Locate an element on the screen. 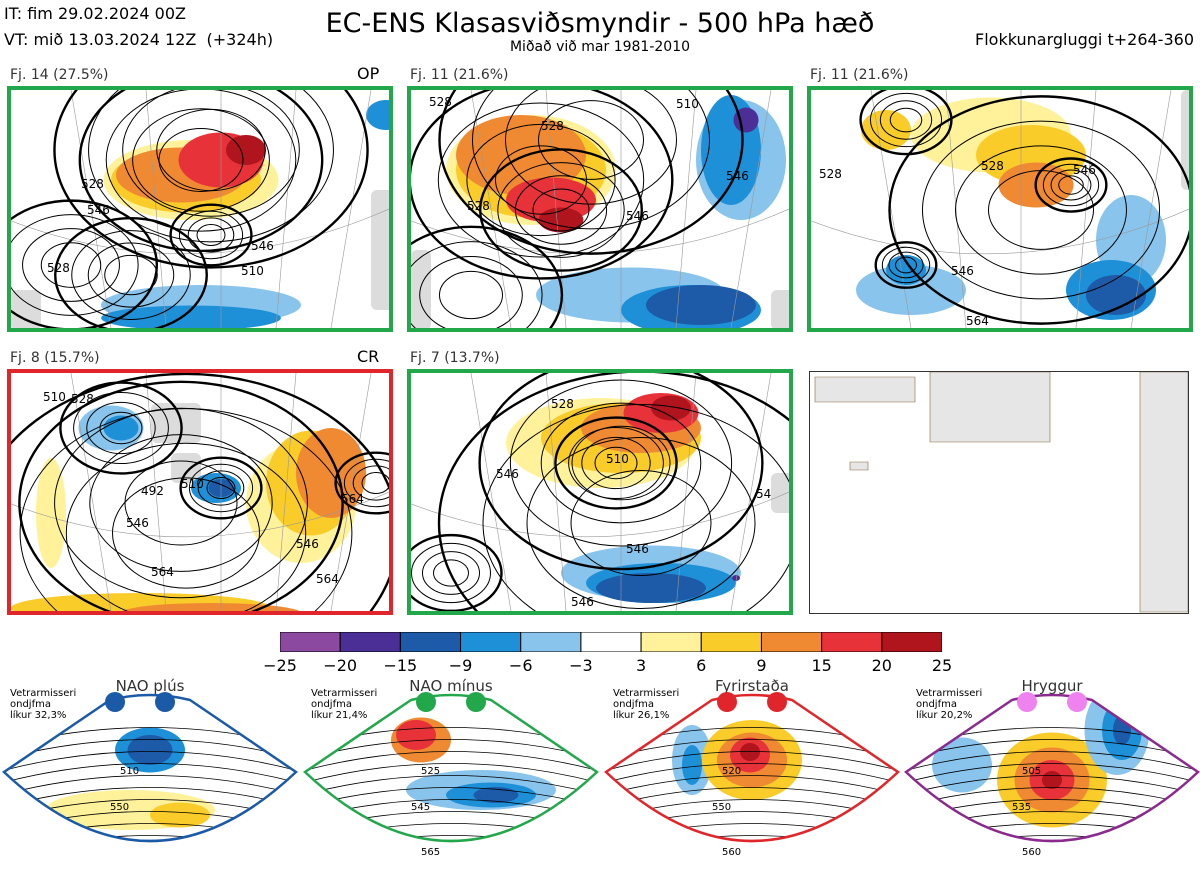  regime-contour-label: 550 is located at coordinates (721, 807).